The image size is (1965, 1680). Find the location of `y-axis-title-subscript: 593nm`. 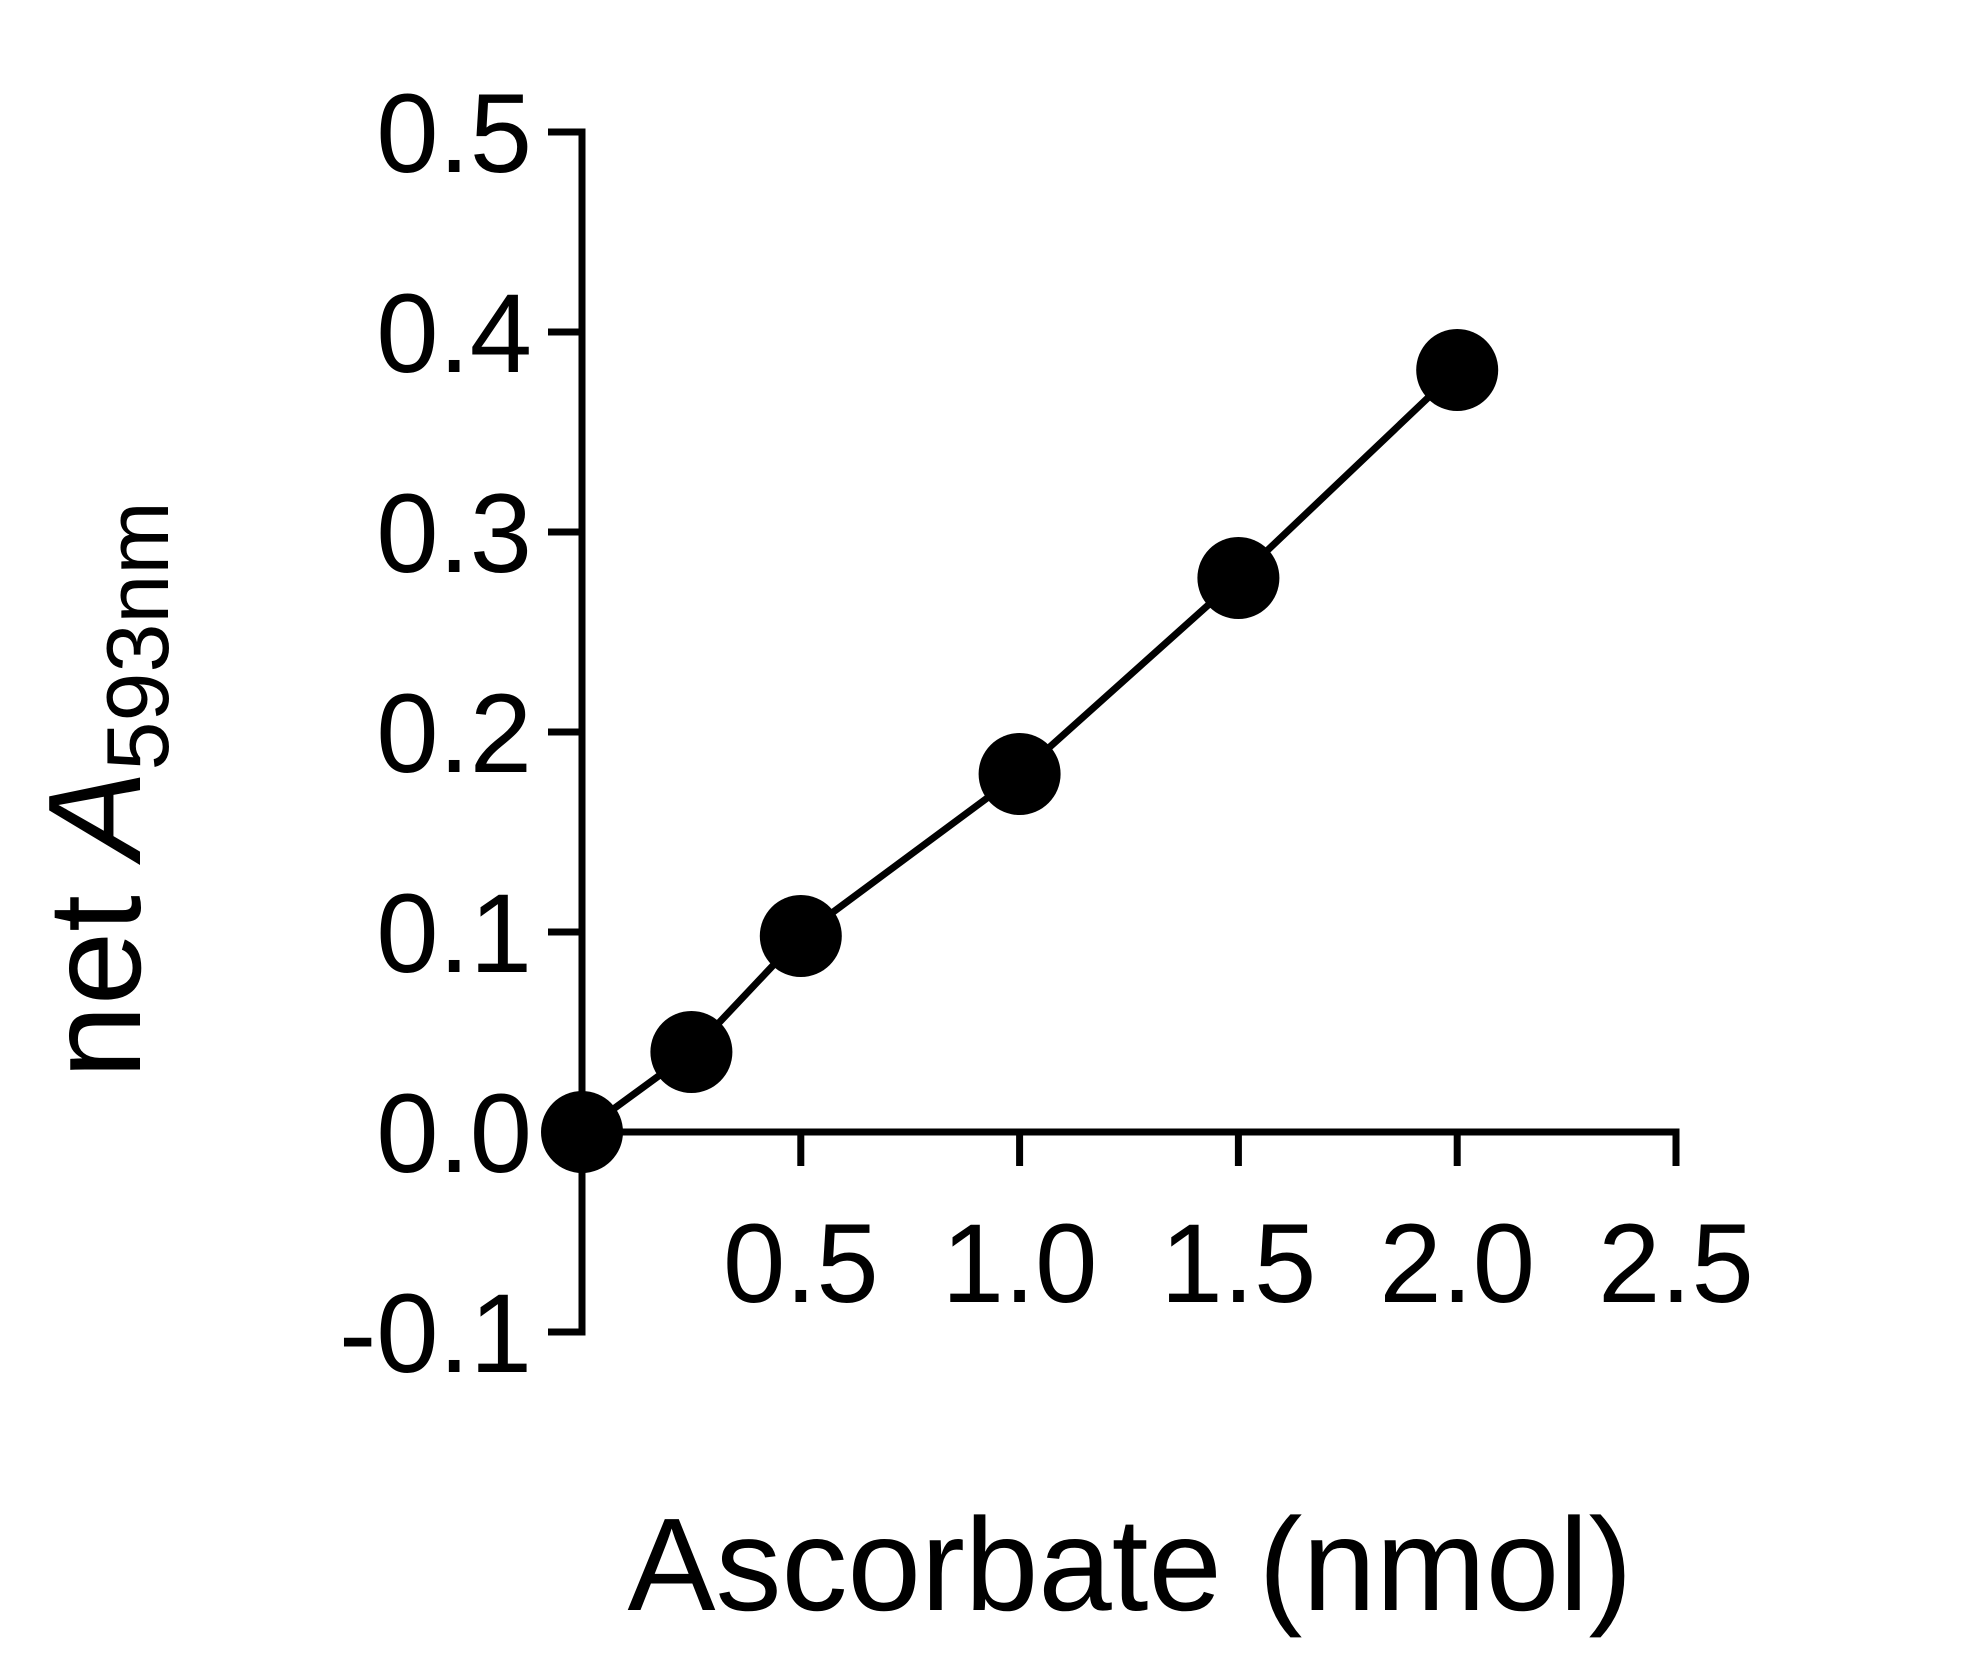

y-axis-title-subscript: 593nm is located at coordinates (137, 635).